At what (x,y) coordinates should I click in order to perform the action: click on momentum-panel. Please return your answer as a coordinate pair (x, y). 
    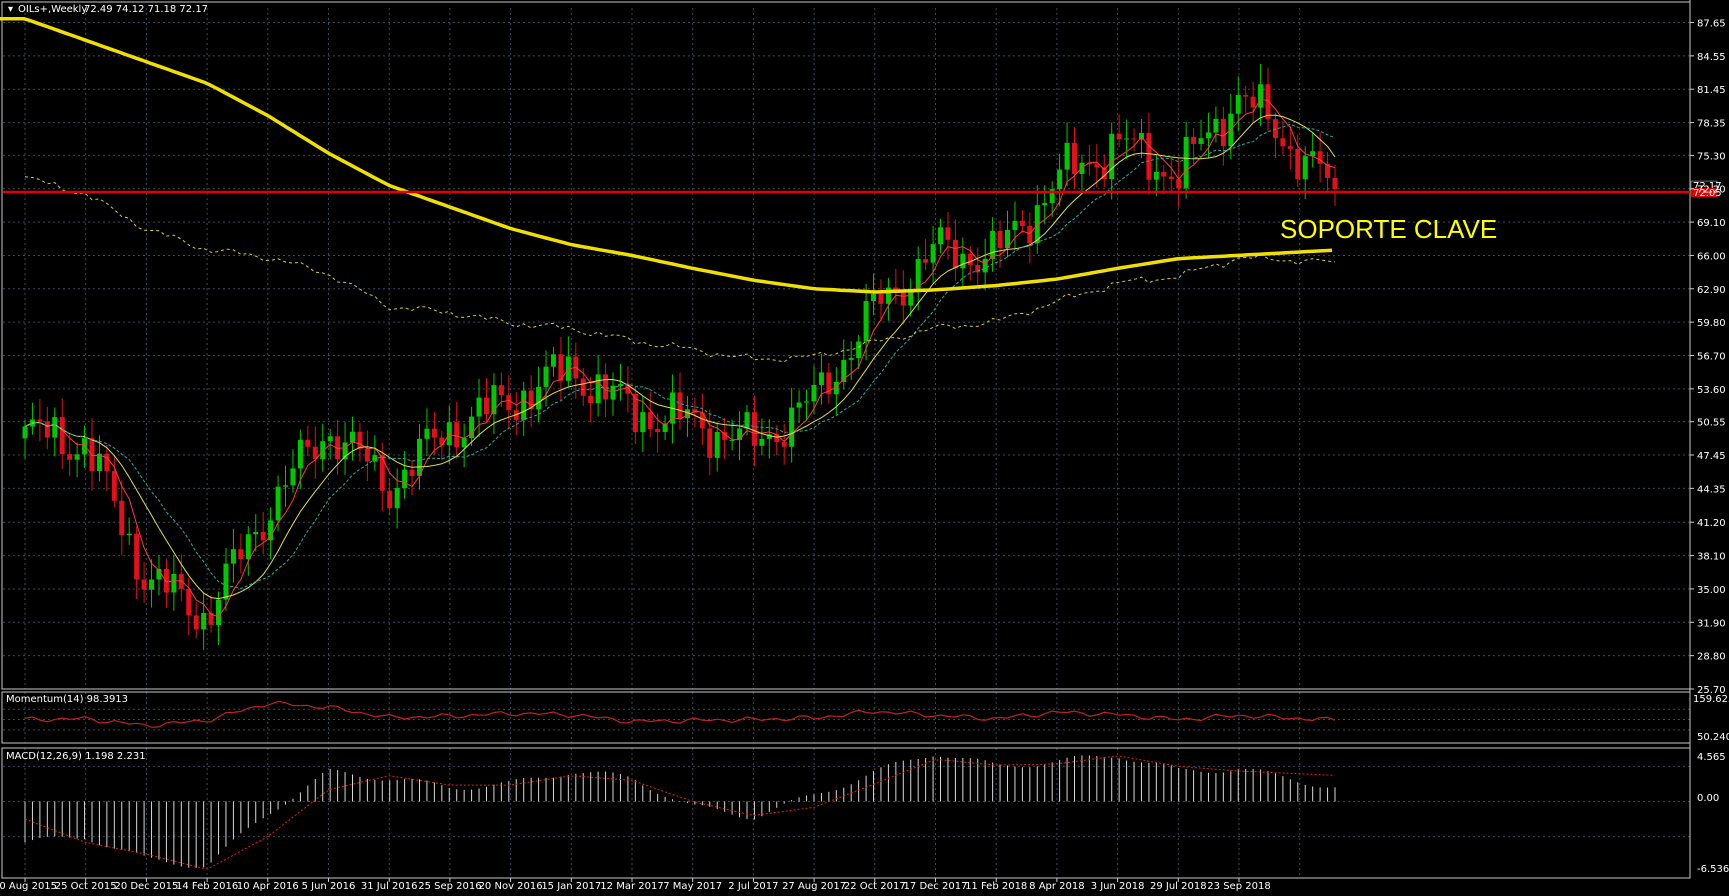
    Looking at the image, I should click on (680, 714).